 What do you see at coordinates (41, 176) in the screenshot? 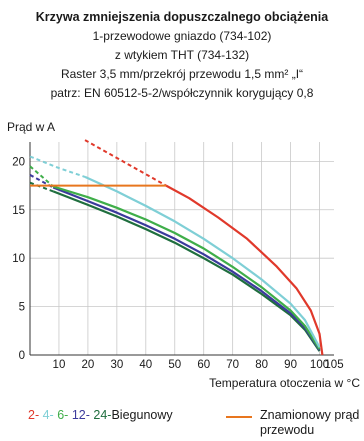
I see `series-6-extrapolated-line` at bounding box center [41, 176].